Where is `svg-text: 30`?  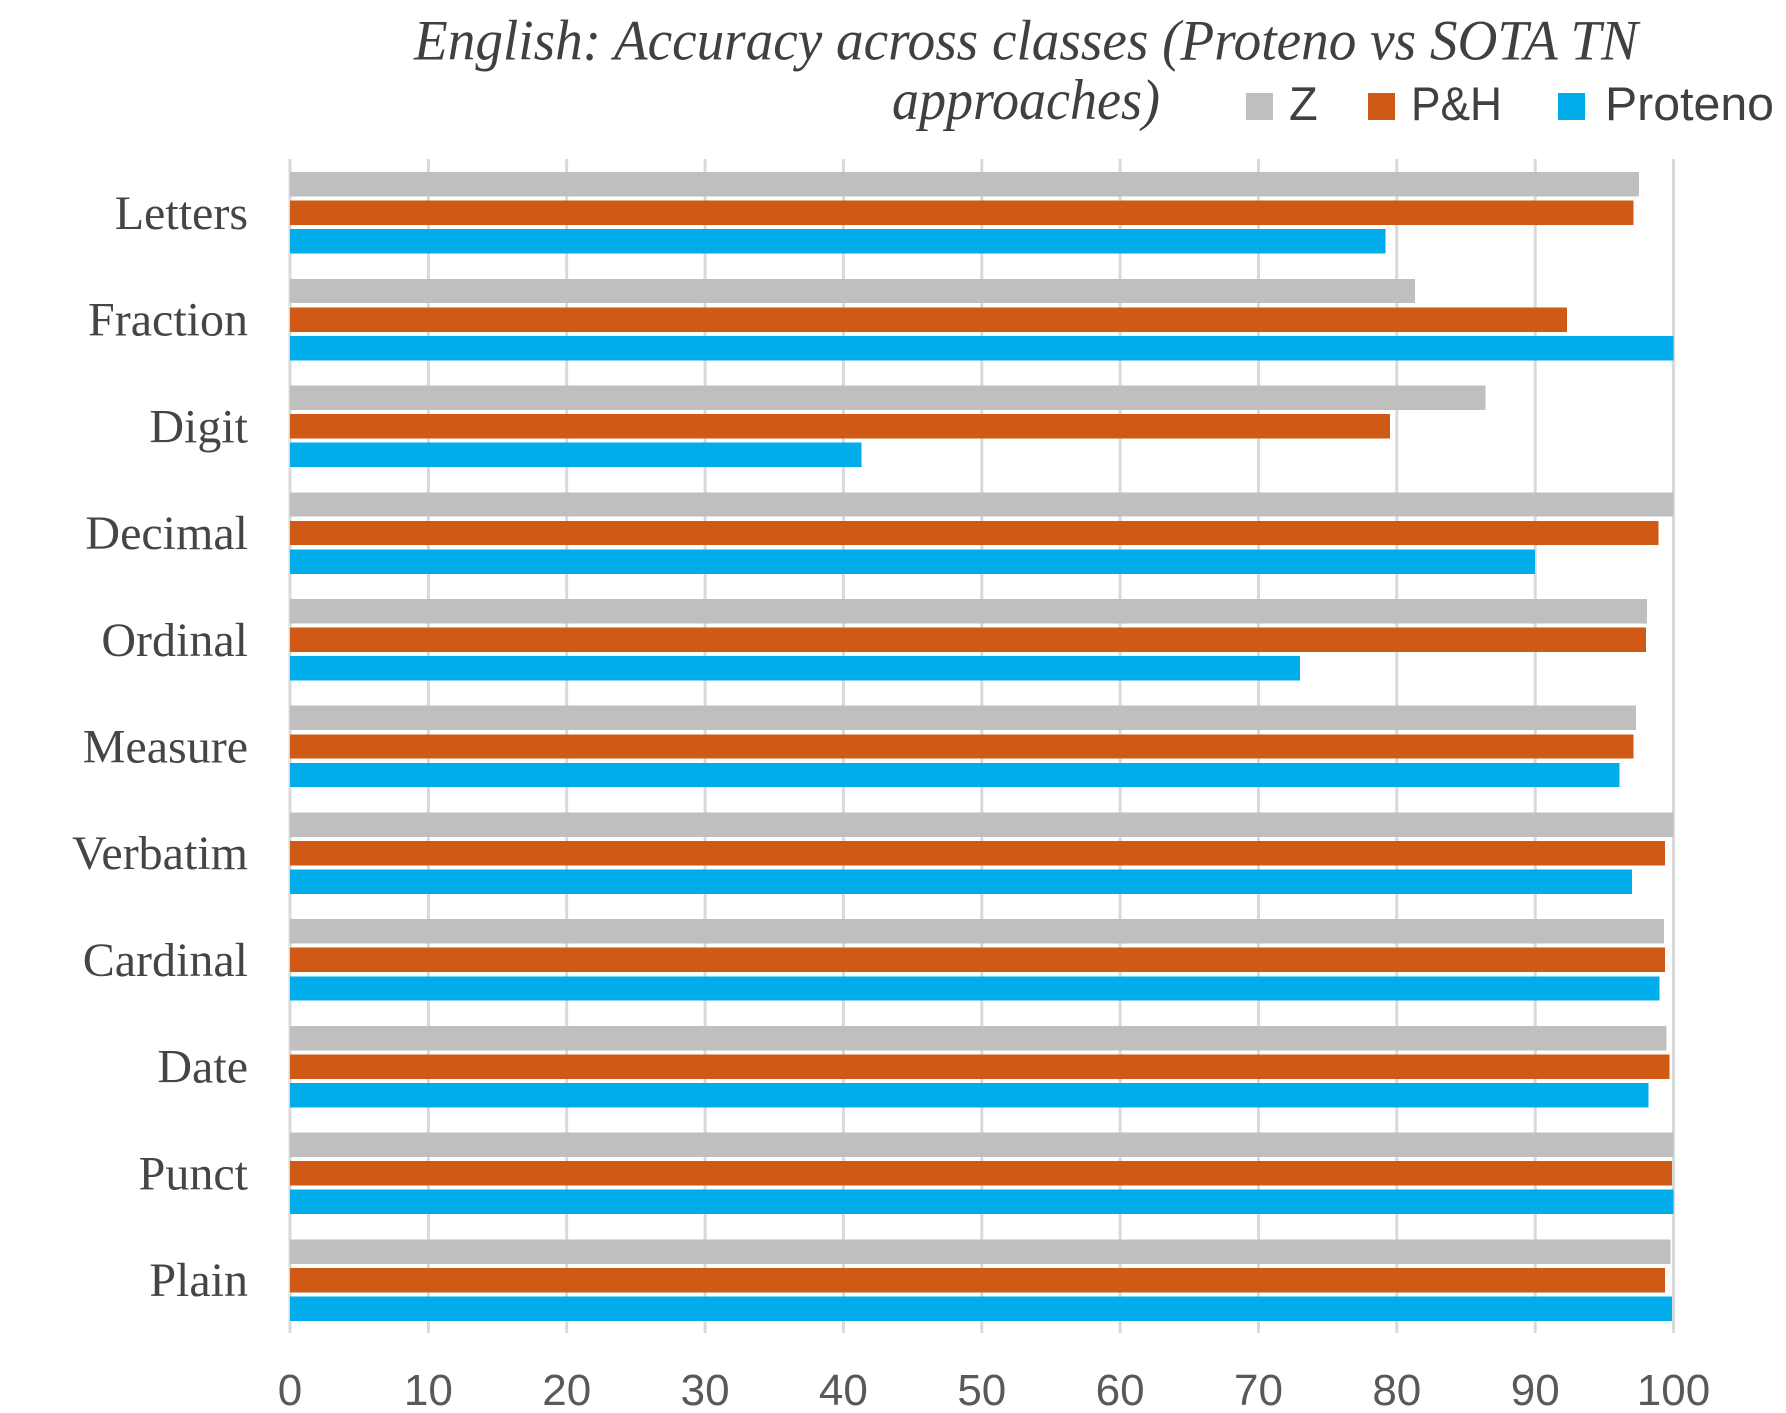 svg-text: 30 is located at coordinates (705, 1387).